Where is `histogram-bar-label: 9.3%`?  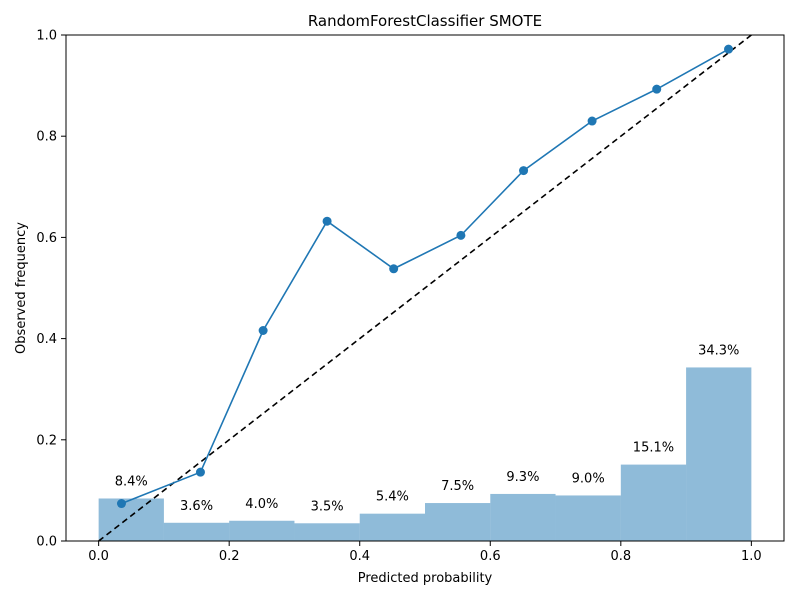 histogram-bar-label: 9.3% is located at coordinates (522, 477).